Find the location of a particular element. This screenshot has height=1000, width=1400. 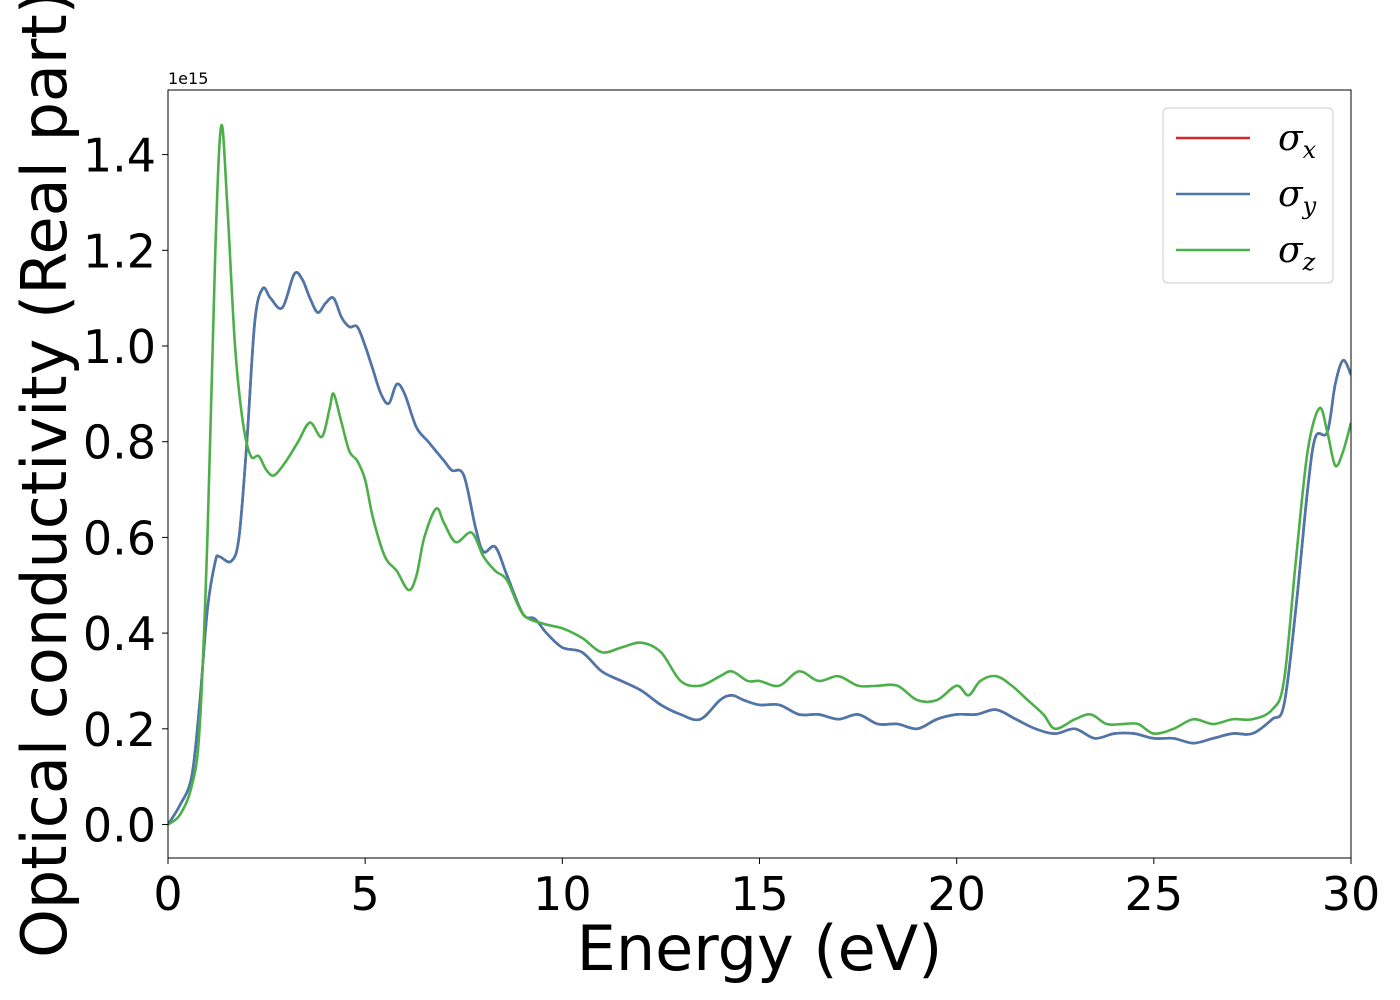

y-tick-label: 0.6 is located at coordinates (119, 538).